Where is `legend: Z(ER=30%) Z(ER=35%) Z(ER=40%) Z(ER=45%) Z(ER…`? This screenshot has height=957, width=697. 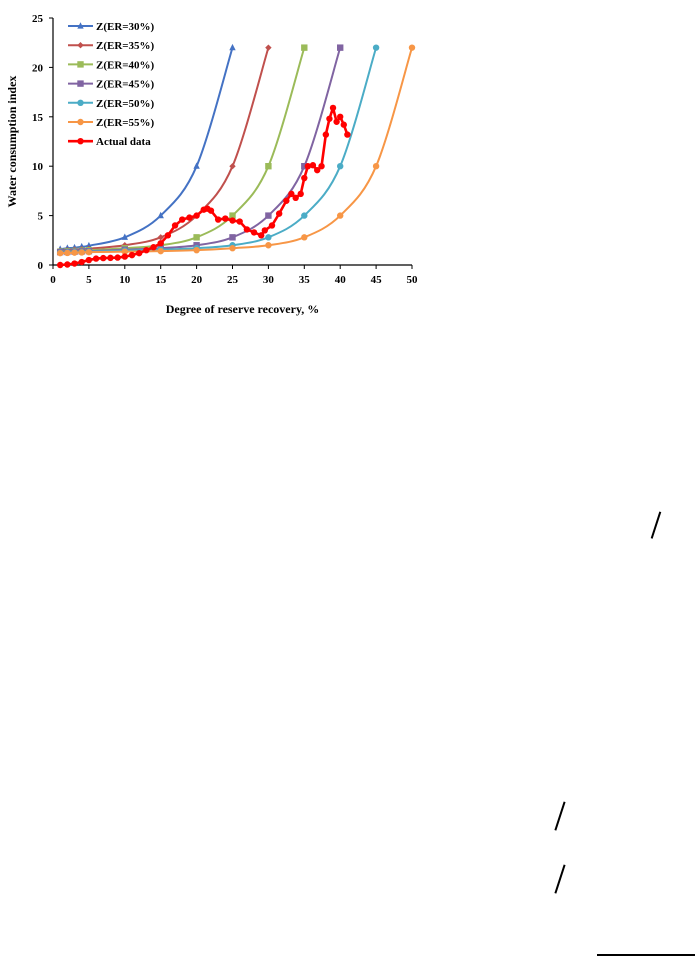 legend: Z(ER=30%) Z(ER=35%) Z(ER=40%) Z(ER=45%) Z(ER… is located at coordinates (111, 84).